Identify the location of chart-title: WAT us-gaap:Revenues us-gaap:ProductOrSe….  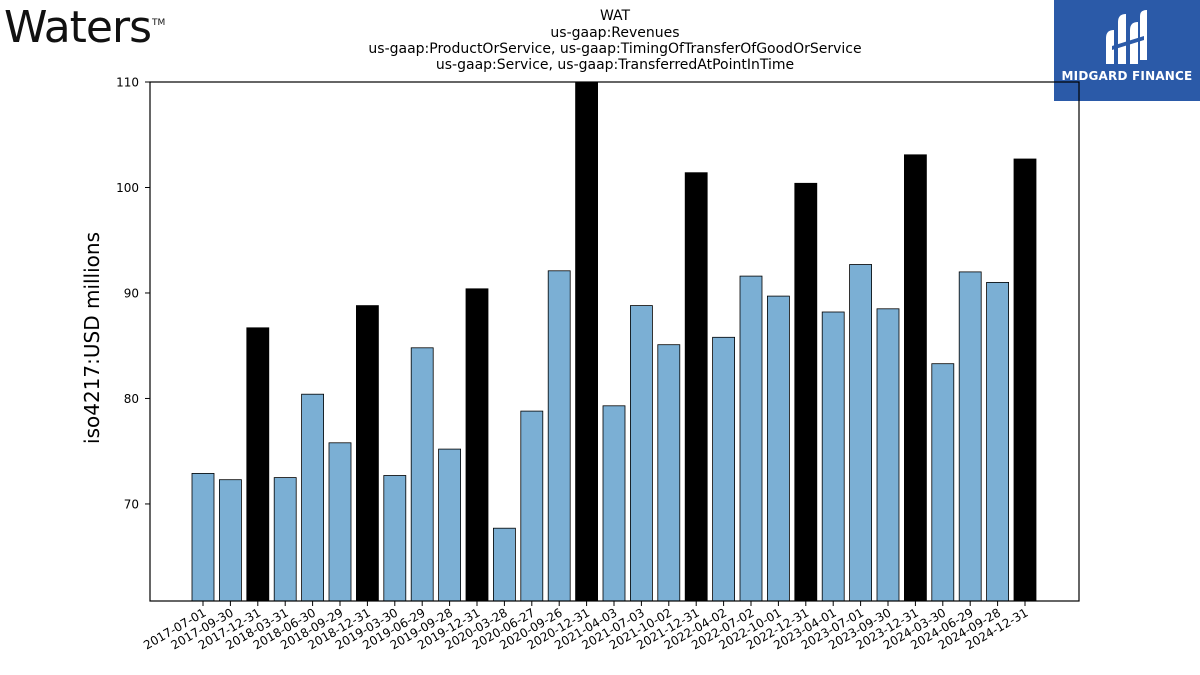
(614, 40).